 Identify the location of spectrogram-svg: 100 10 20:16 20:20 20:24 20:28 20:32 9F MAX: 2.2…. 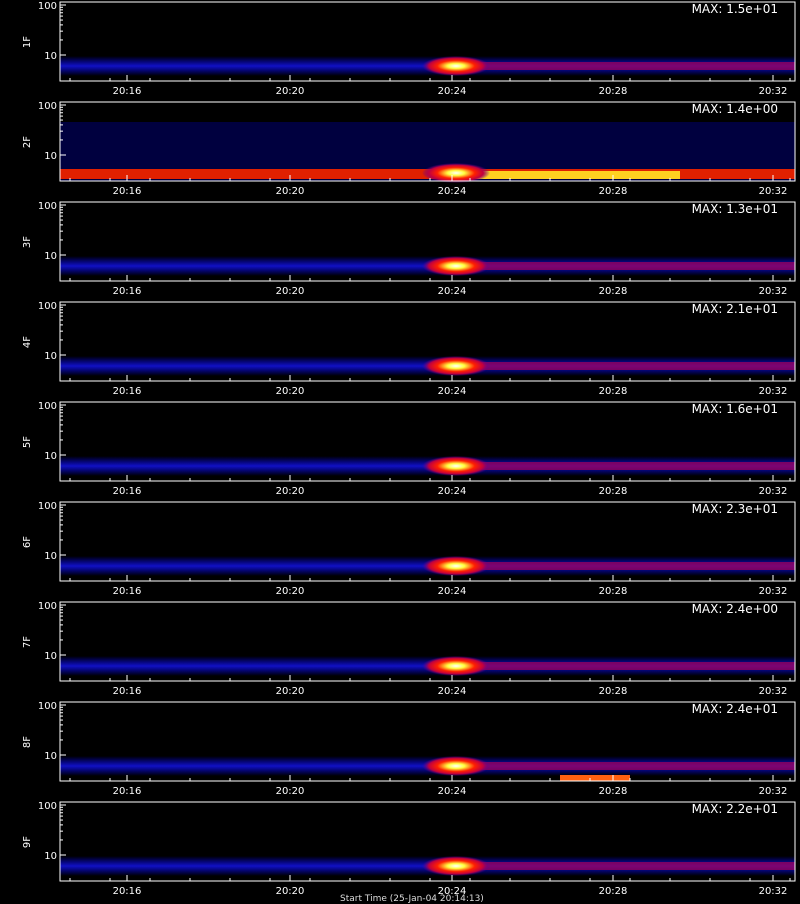
(409, 849).